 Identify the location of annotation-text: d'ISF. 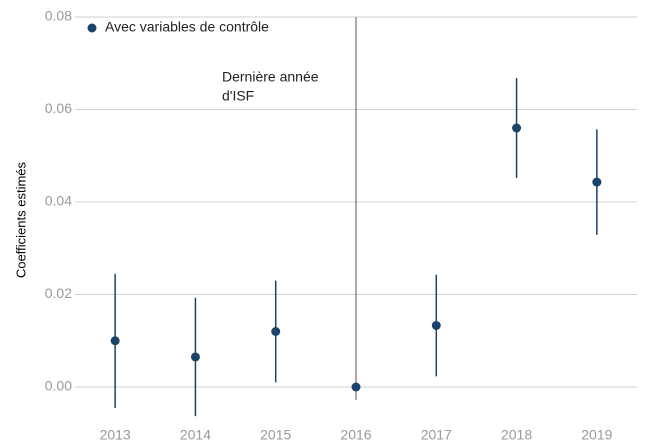
(238, 96).